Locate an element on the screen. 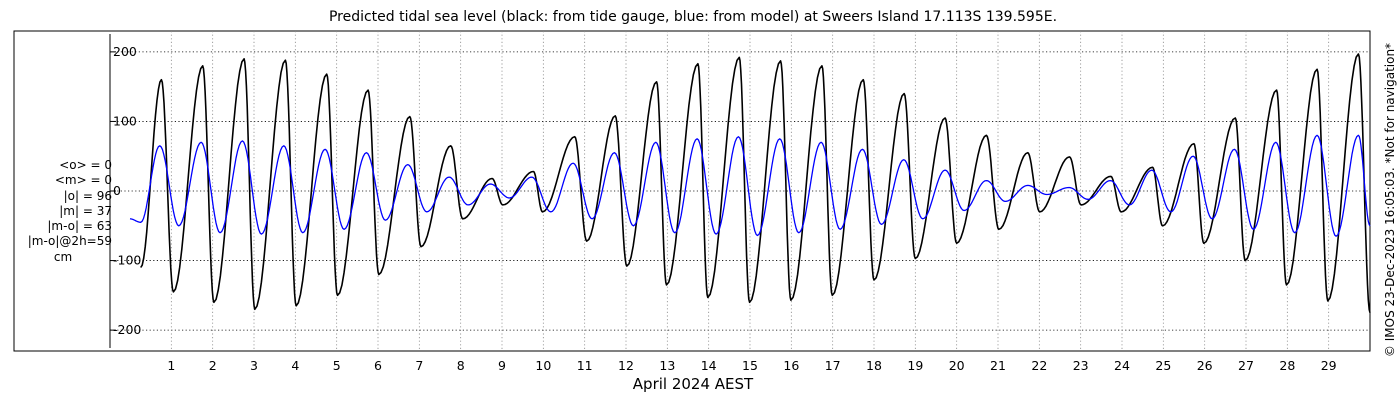  x-tick-label: 24 is located at coordinates (1122, 365).